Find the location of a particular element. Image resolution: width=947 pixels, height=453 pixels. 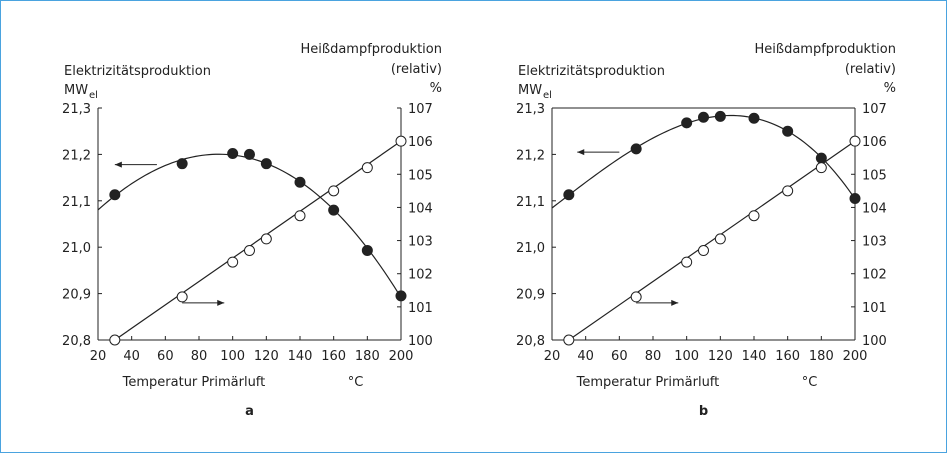

panel-label: b is located at coordinates (703, 411).